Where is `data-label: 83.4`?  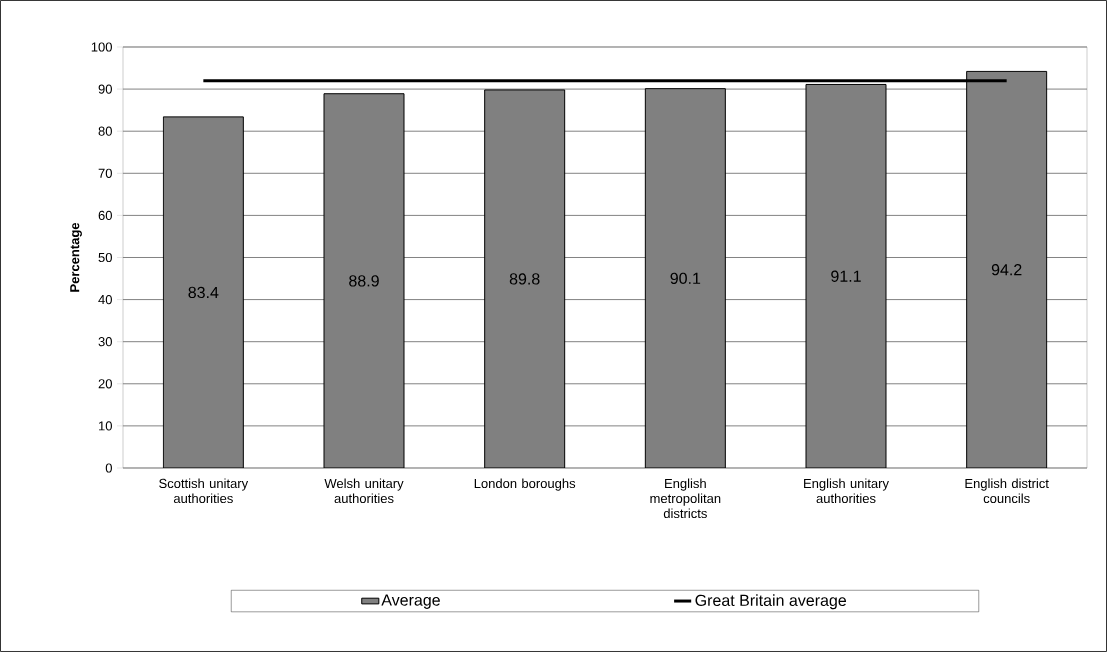 data-label: 83.4 is located at coordinates (203, 292).